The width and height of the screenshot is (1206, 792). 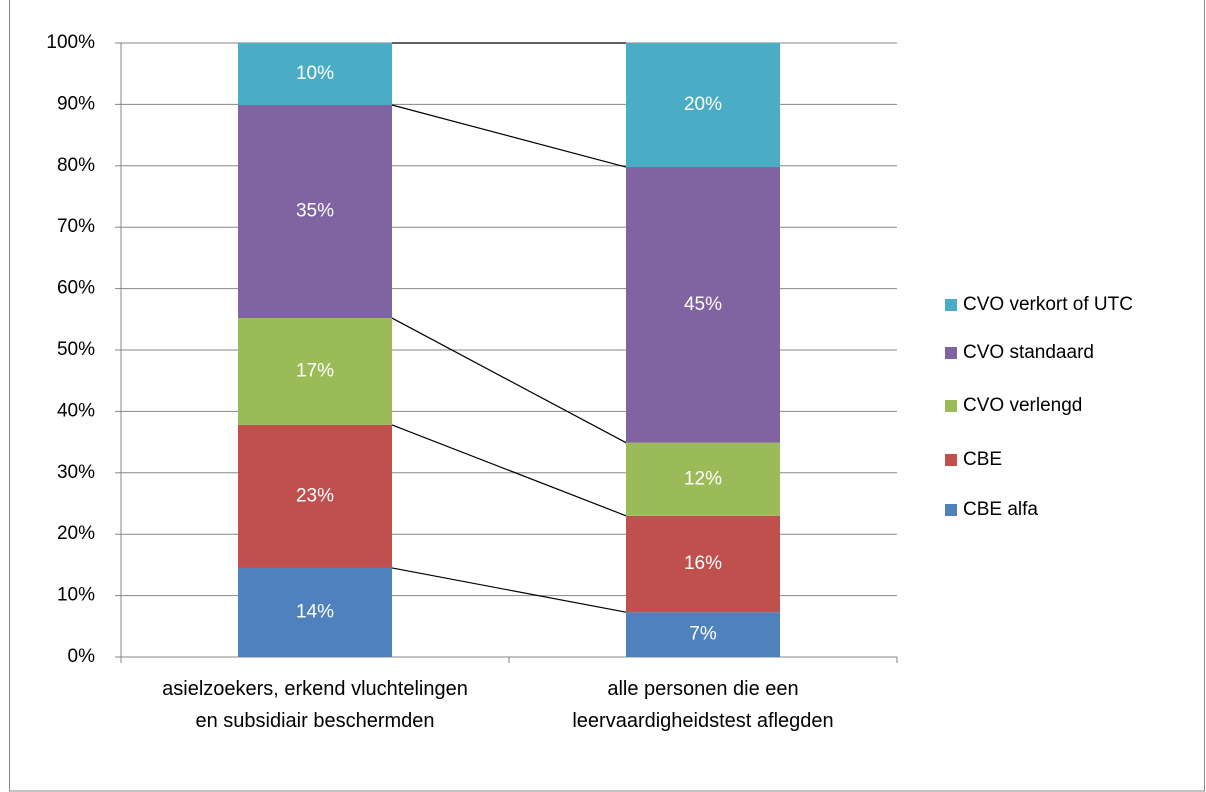 What do you see at coordinates (76, 410) in the screenshot?
I see `y-tick-label: 40%` at bounding box center [76, 410].